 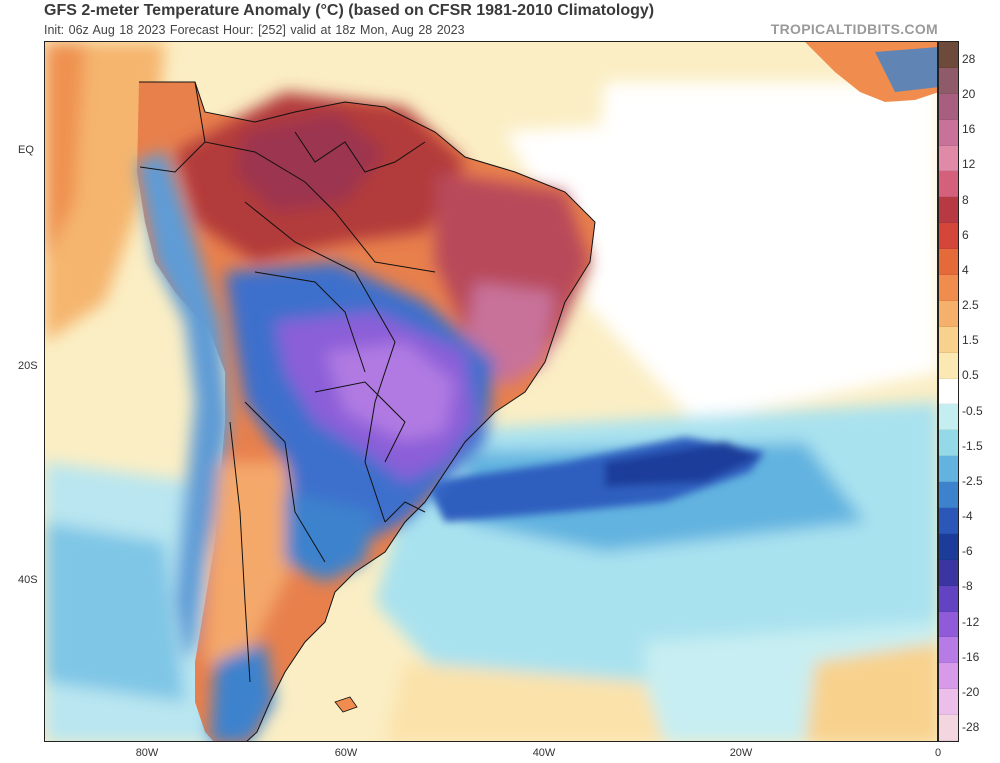 What do you see at coordinates (967, 586) in the screenshot?
I see `colorbar-label: -8` at bounding box center [967, 586].